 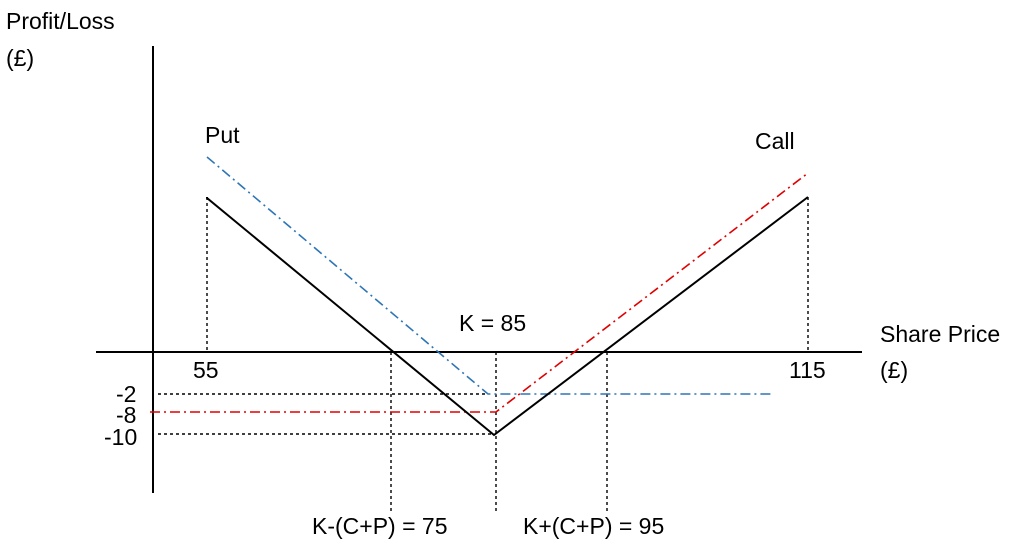 I want to click on y-tick-minus10: -10, so click(x=120, y=437).